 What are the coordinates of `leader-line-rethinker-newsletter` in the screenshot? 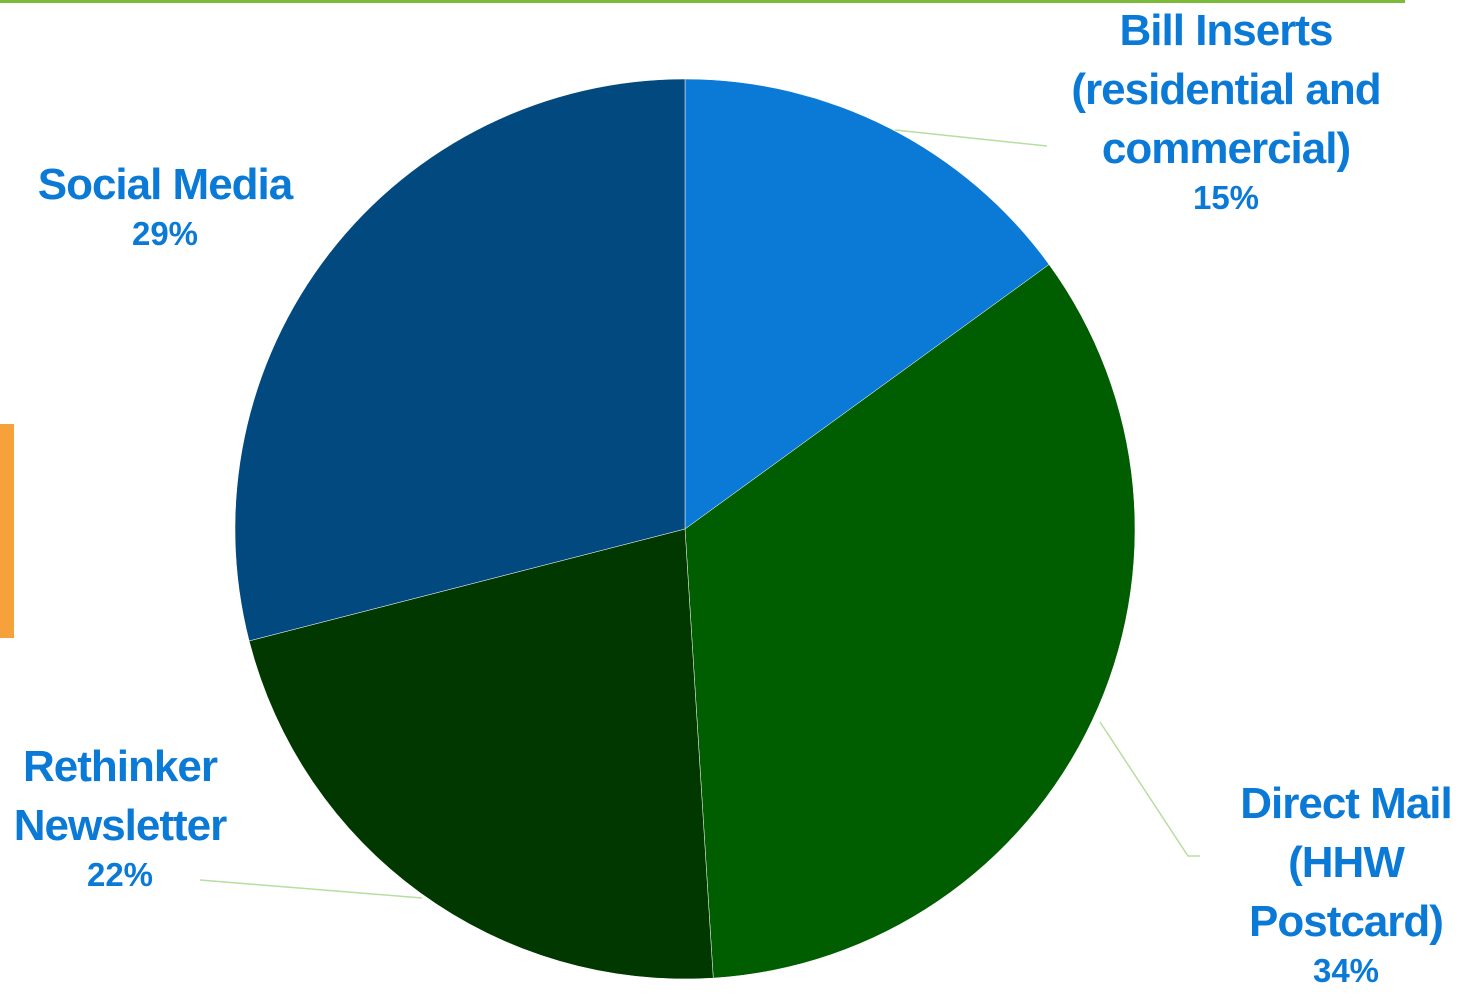 It's located at (311, 889).